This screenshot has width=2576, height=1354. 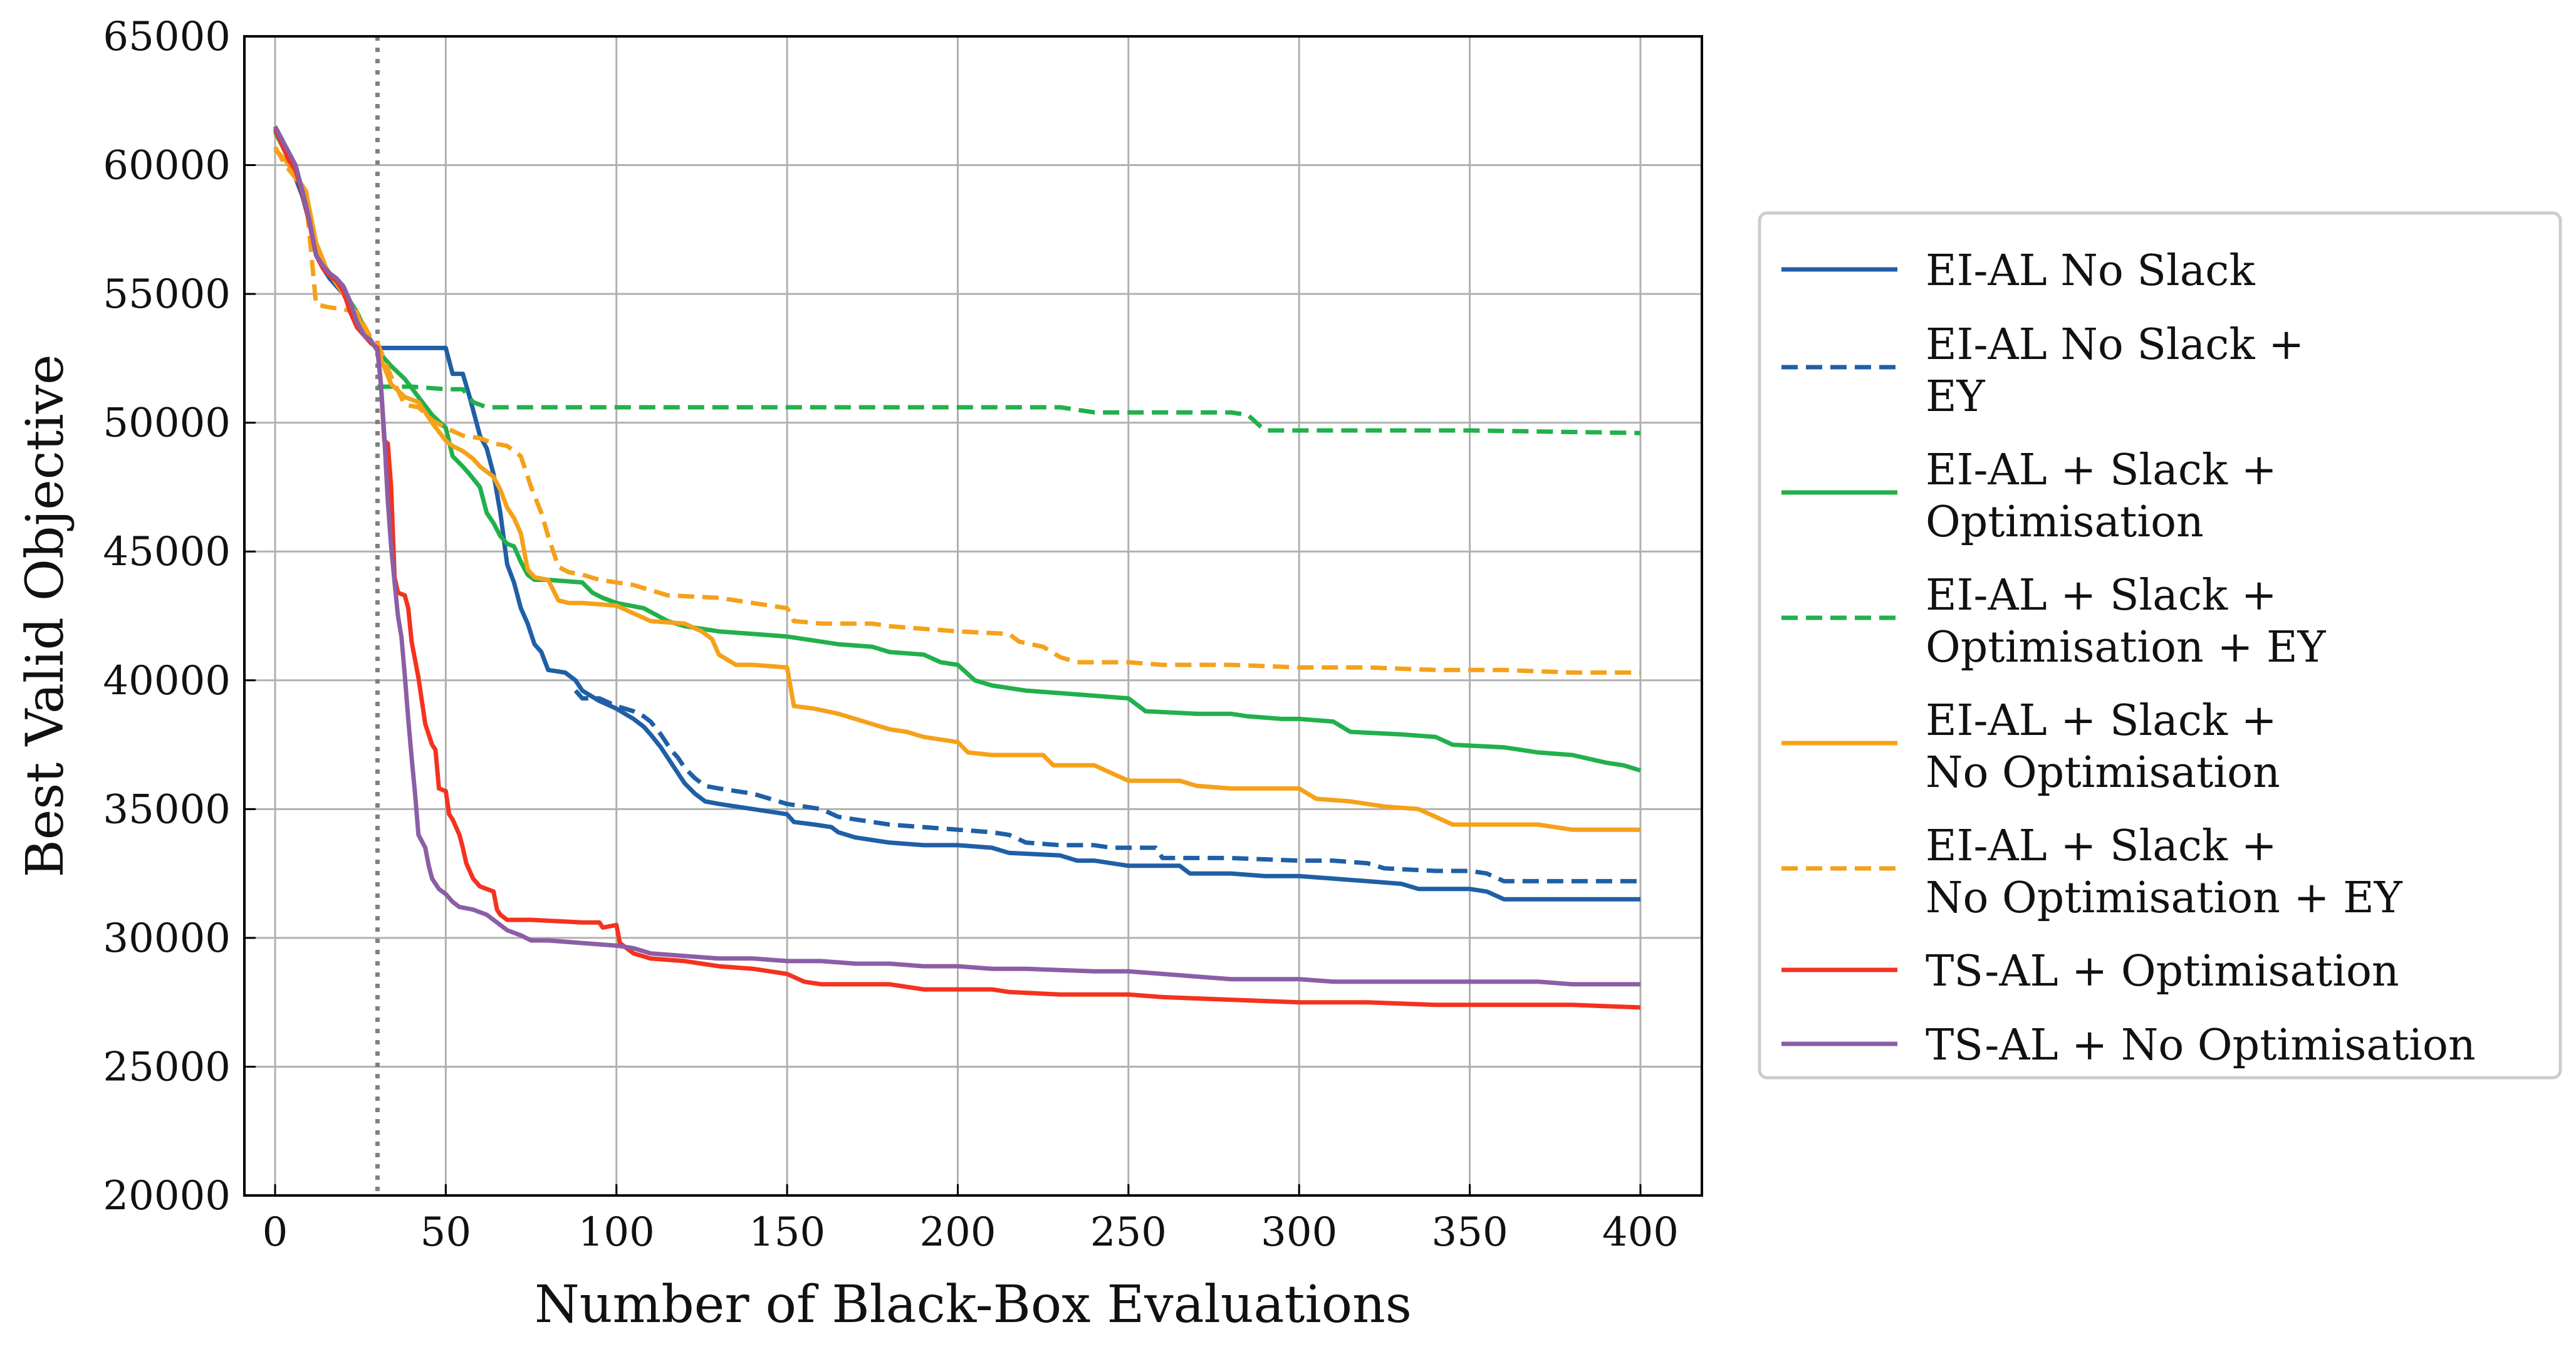 I want to click on legend-label-5: No Optimisation, so click(x=2103, y=773).